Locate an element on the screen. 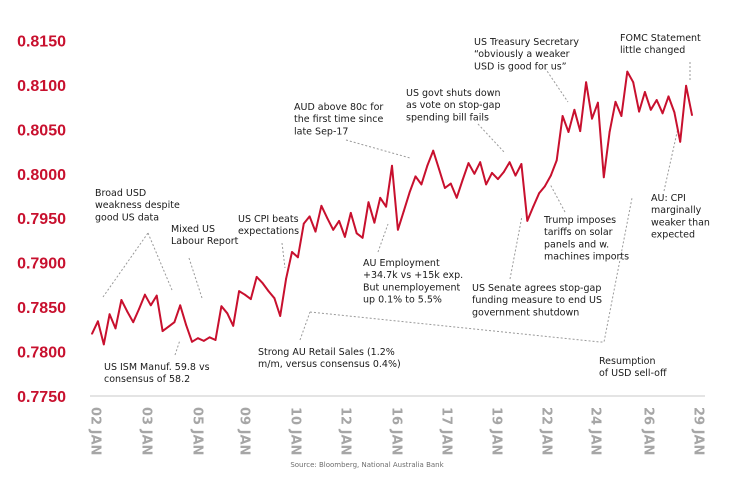 The image size is (735, 479). y-tick-label: 0.8000 is located at coordinates (41, 175).